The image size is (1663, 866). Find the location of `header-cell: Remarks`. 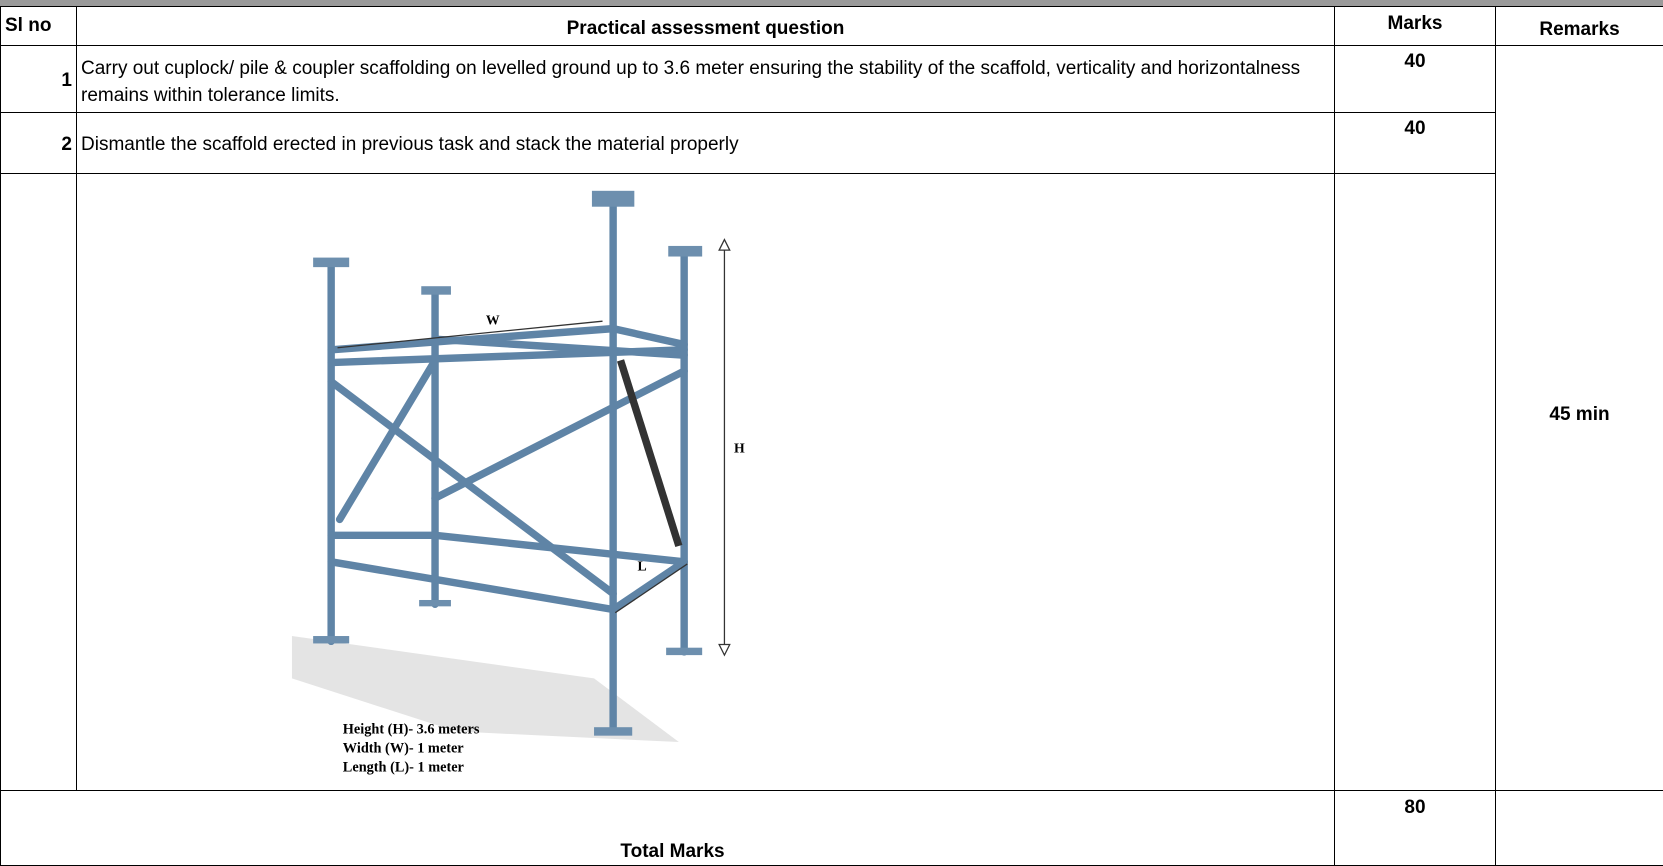

header-cell: Remarks is located at coordinates (1579, 26).